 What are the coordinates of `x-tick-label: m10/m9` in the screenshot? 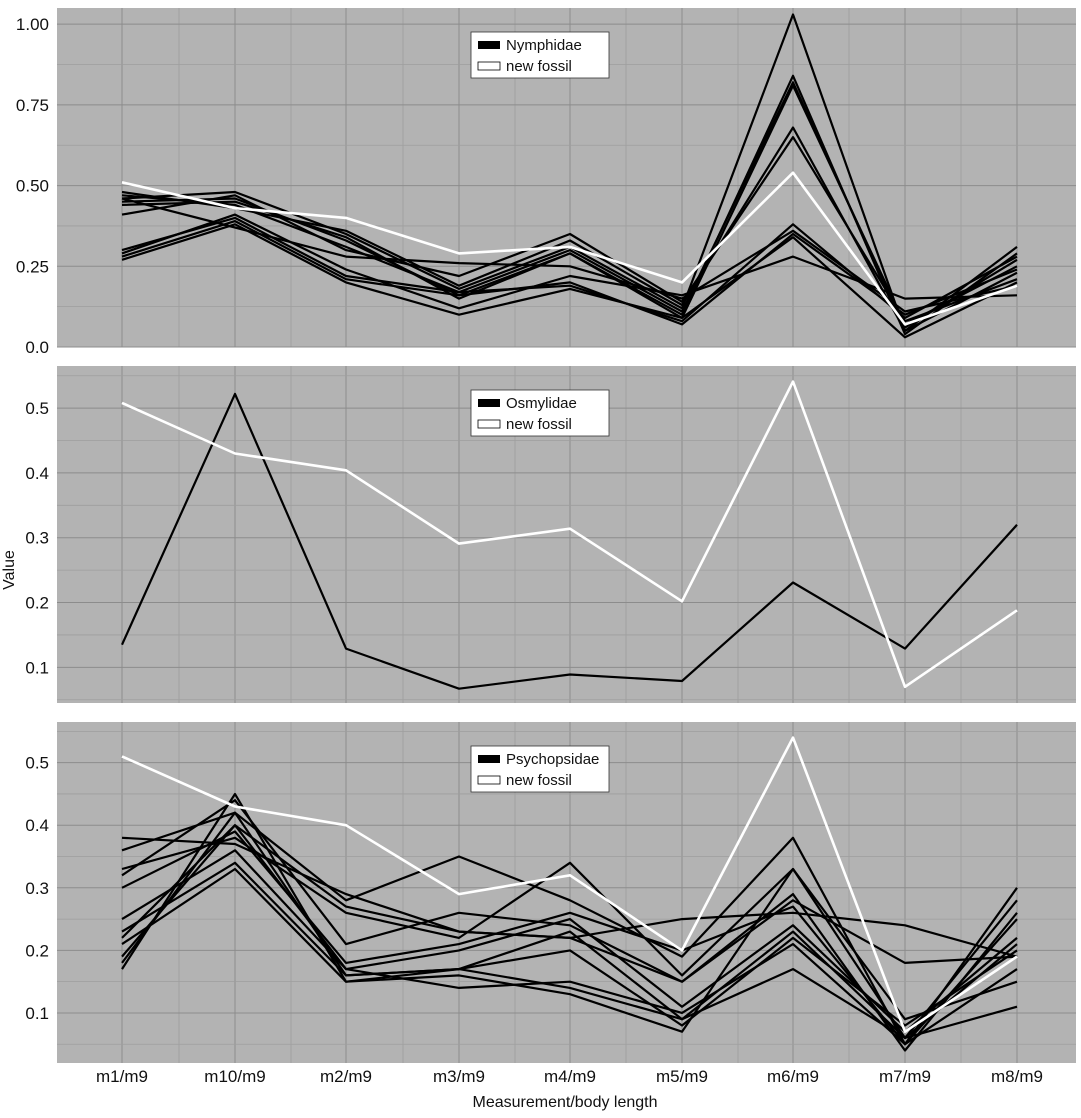 It's located at (234, 1076).